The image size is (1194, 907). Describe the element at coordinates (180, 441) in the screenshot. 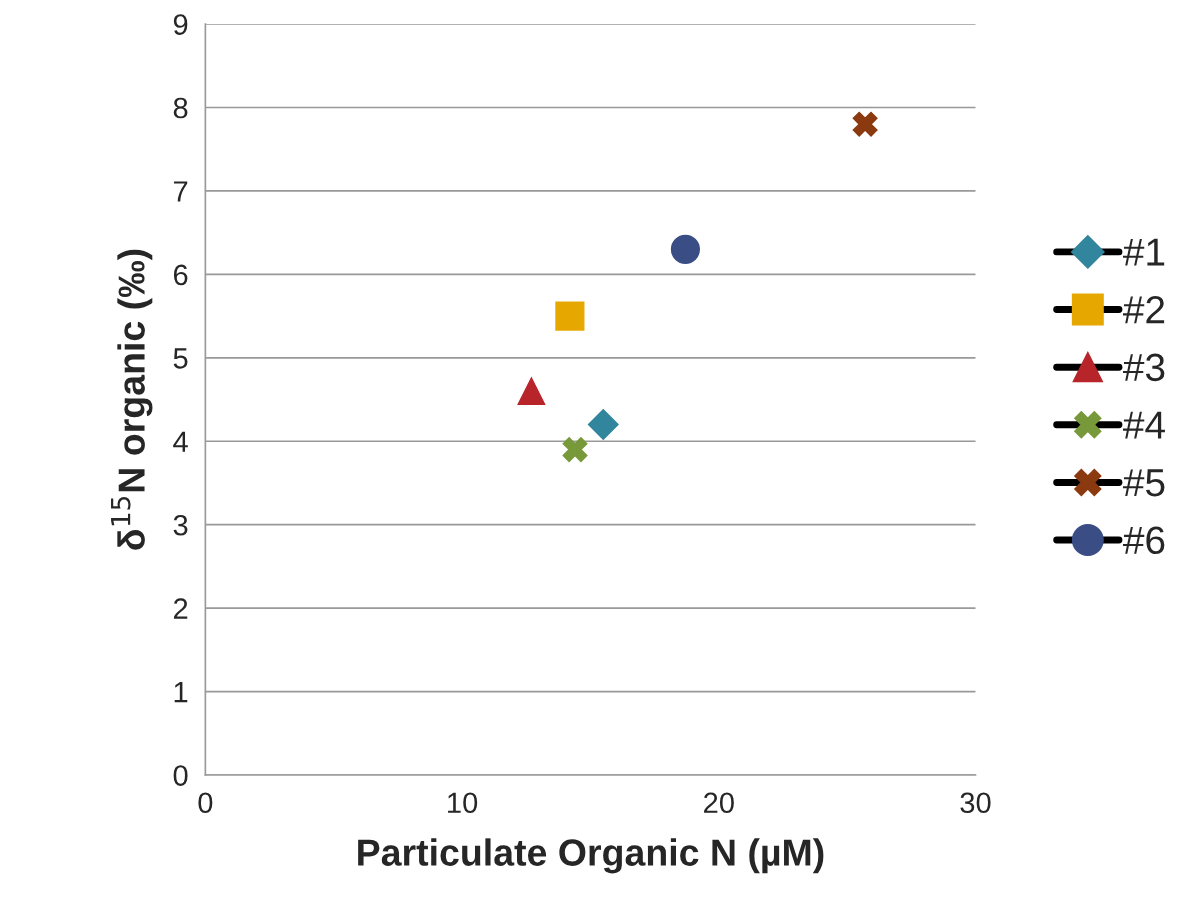

I see `y-tick-label: 4` at that location.